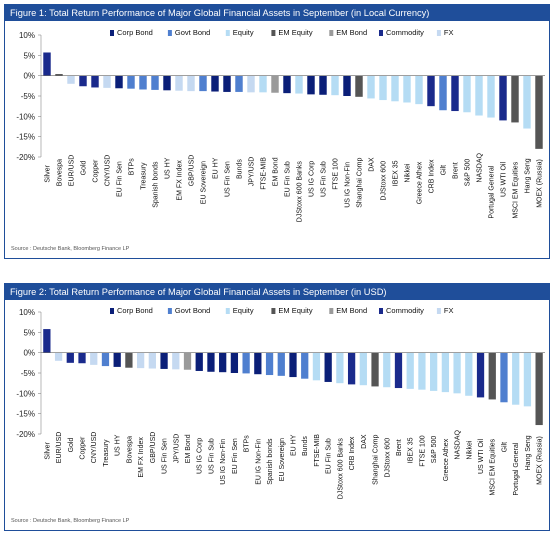 This screenshot has height=535, width=554. I want to click on bar-ftse-mib, so click(263, 84).